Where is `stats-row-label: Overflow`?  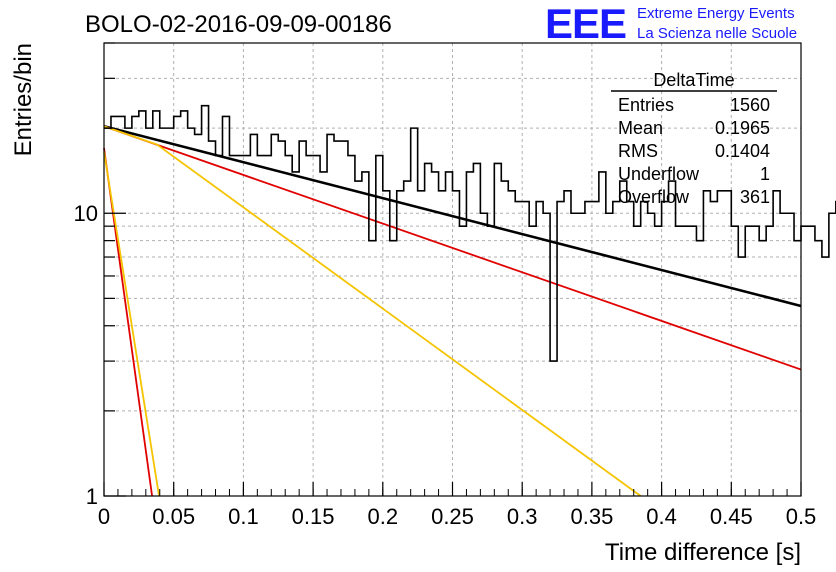 stats-row-label: Overflow is located at coordinates (654, 197).